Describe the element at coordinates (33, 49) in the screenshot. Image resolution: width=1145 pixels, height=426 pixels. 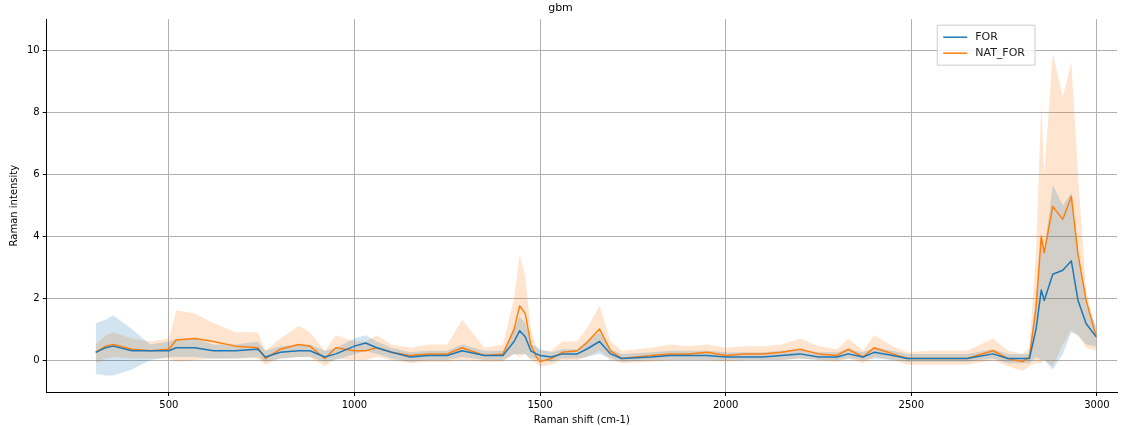
I see `y-tick-label: 10` at that location.